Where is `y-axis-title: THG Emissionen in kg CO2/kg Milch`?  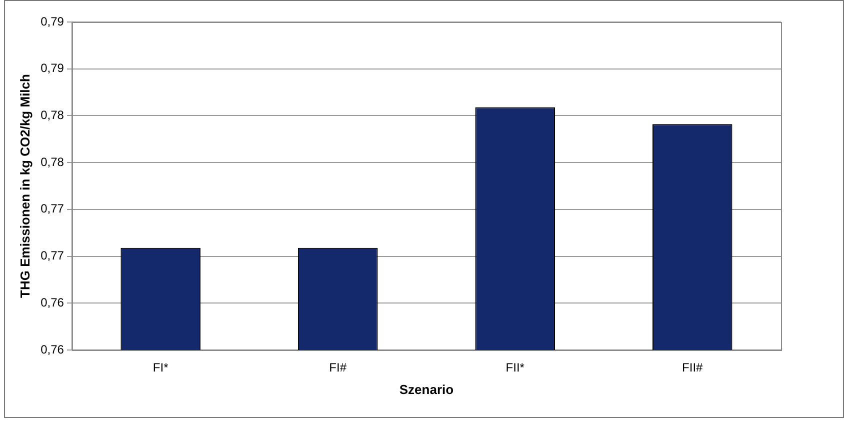 y-axis-title: THG Emissionen in kg CO2/kg Milch is located at coordinates (24, 186).